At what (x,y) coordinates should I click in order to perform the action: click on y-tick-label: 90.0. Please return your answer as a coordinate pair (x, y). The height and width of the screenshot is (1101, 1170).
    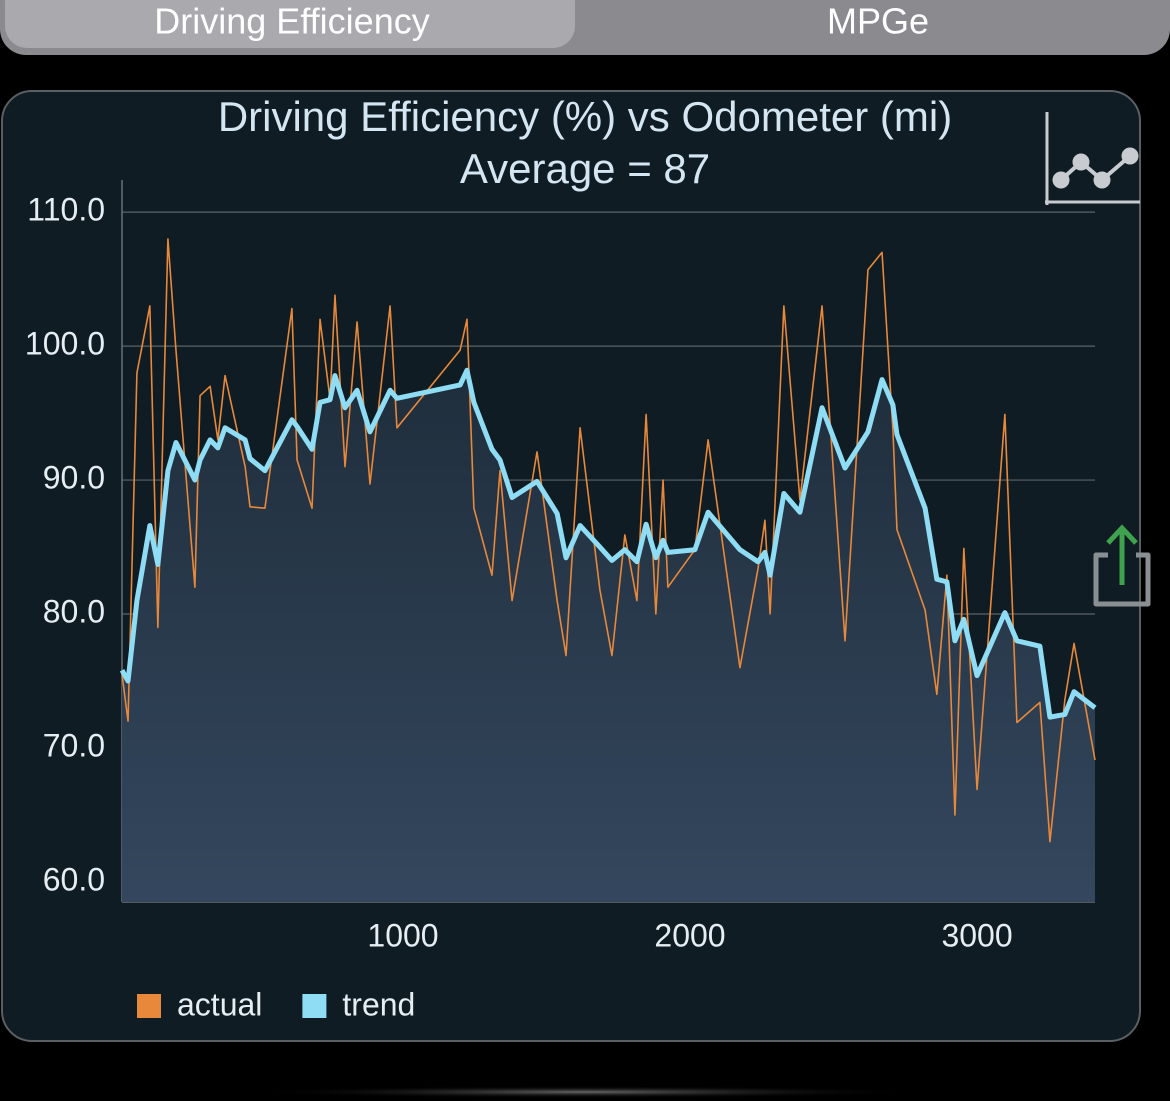
    Looking at the image, I should click on (74, 478).